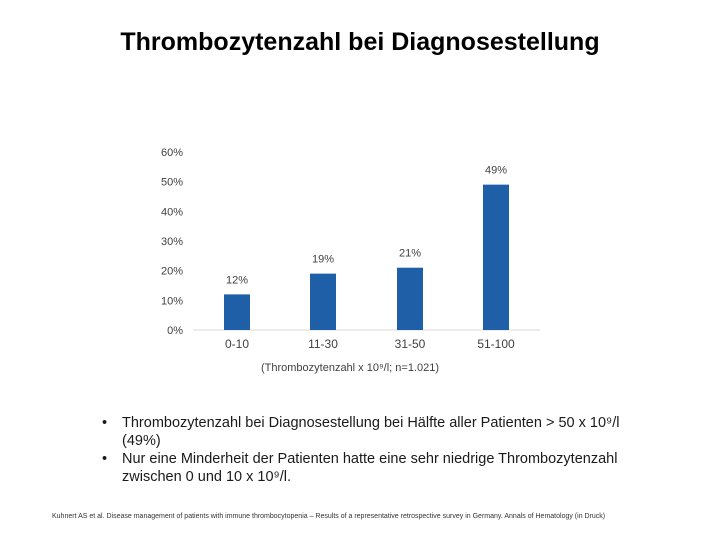  Describe the element at coordinates (323, 344) in the screenshot. I see `category-label: 11-30` at that location.